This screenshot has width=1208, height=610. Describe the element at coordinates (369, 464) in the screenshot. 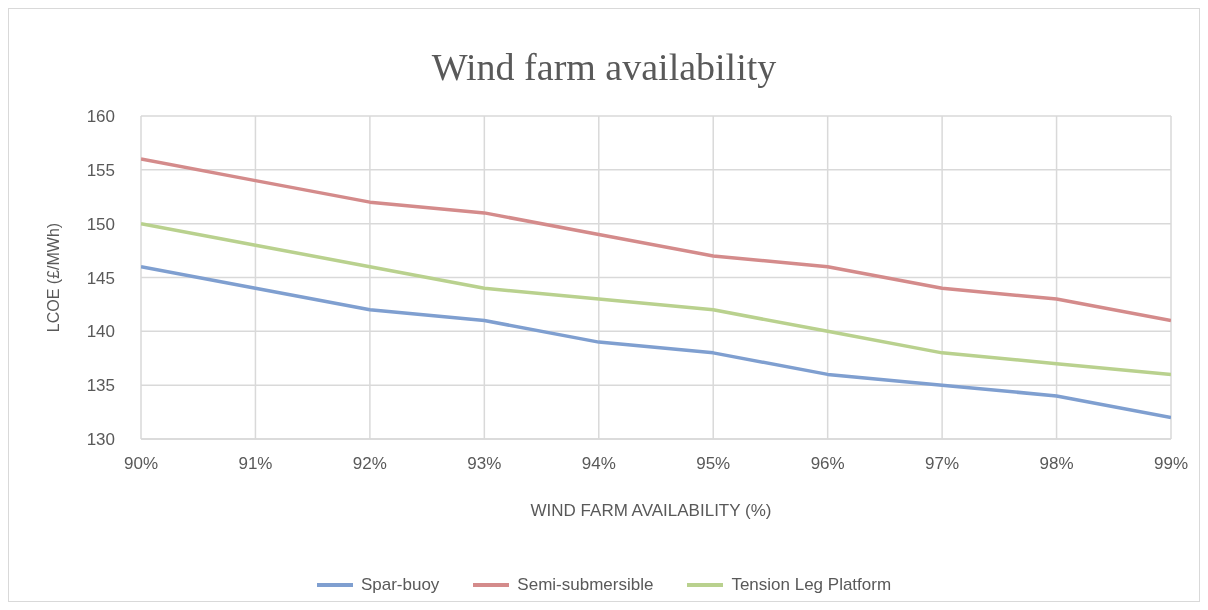

I see `x-tick-label: 92%` at that location.